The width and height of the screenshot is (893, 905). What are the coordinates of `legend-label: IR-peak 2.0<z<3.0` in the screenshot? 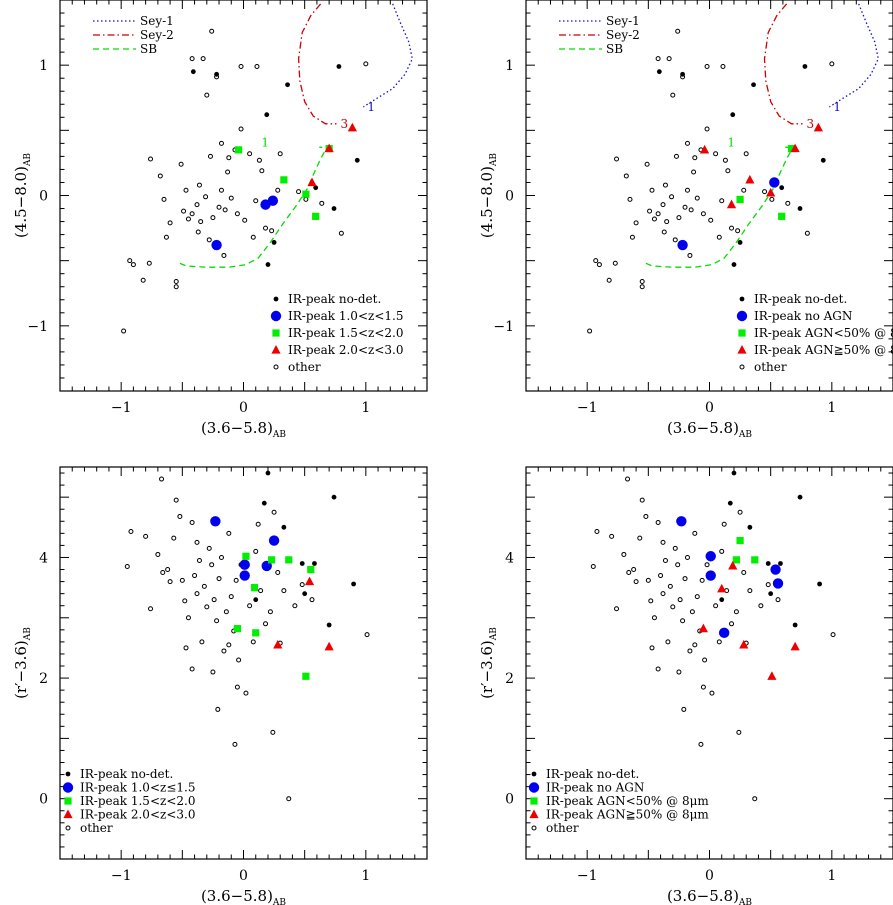 It's located at (137, 815).